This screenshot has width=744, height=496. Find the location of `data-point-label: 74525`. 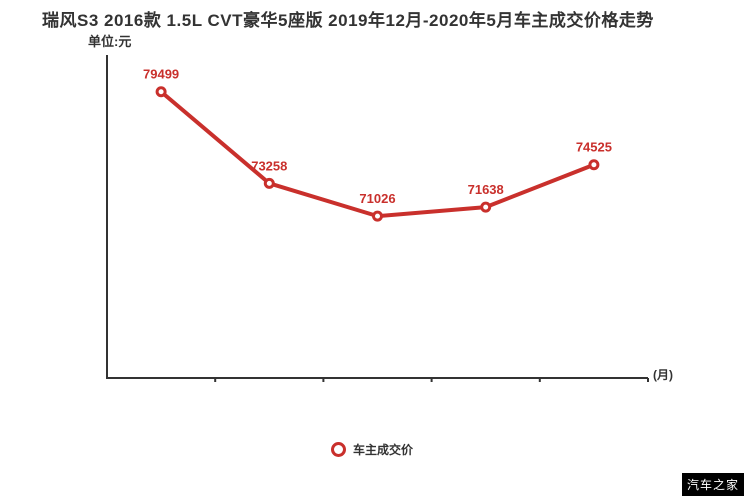

data-point-label: 74525 is located at coordinates (594, 147).